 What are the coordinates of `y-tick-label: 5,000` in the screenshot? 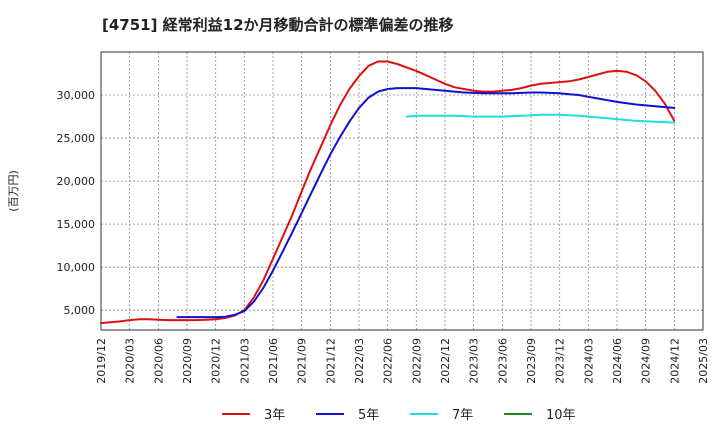 It's located at (80, 310).